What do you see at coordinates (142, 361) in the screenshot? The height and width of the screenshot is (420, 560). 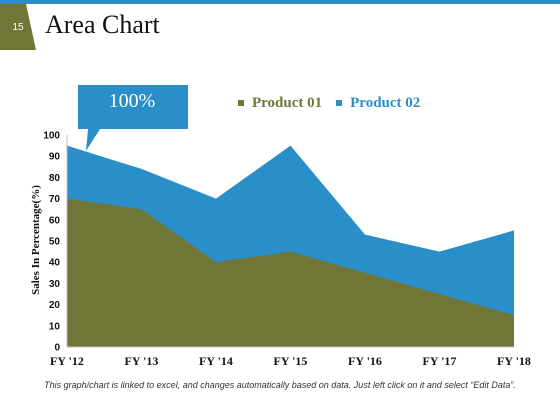 I see `x-tick-label: FY '13` at bounding box center [142, 361].